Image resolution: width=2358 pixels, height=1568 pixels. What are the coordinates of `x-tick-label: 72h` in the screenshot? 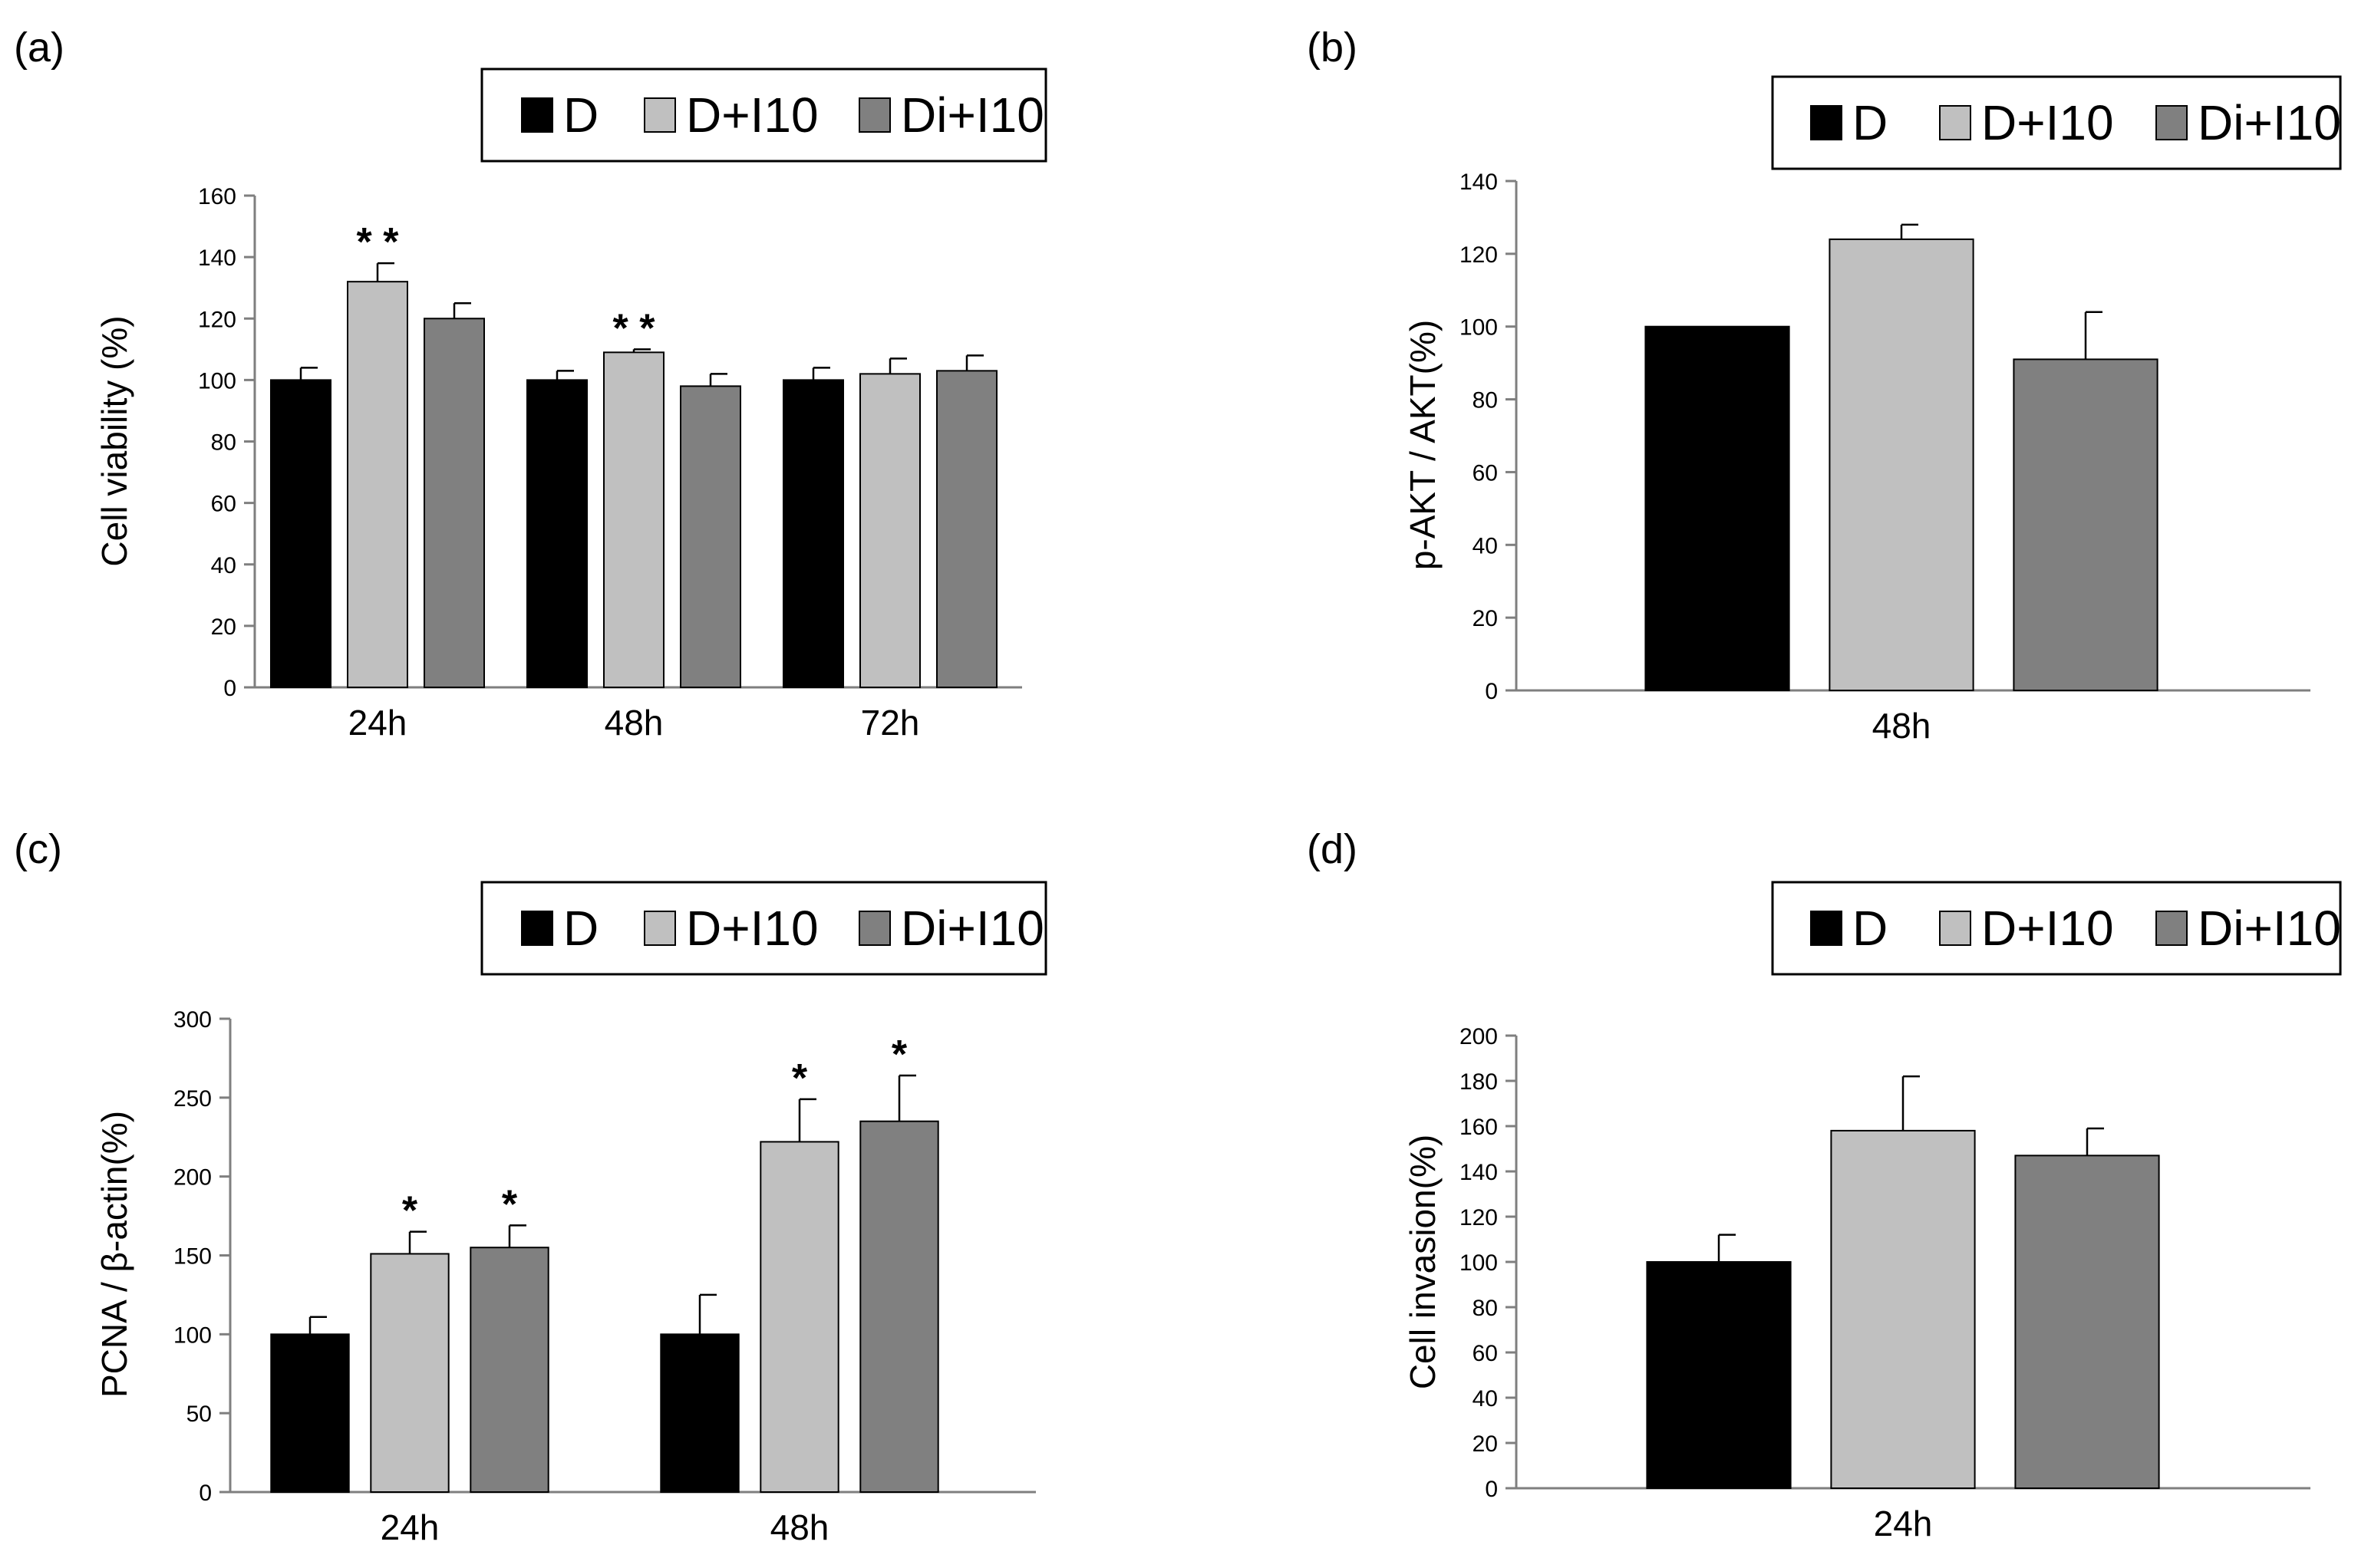 It's located at (890, 723).